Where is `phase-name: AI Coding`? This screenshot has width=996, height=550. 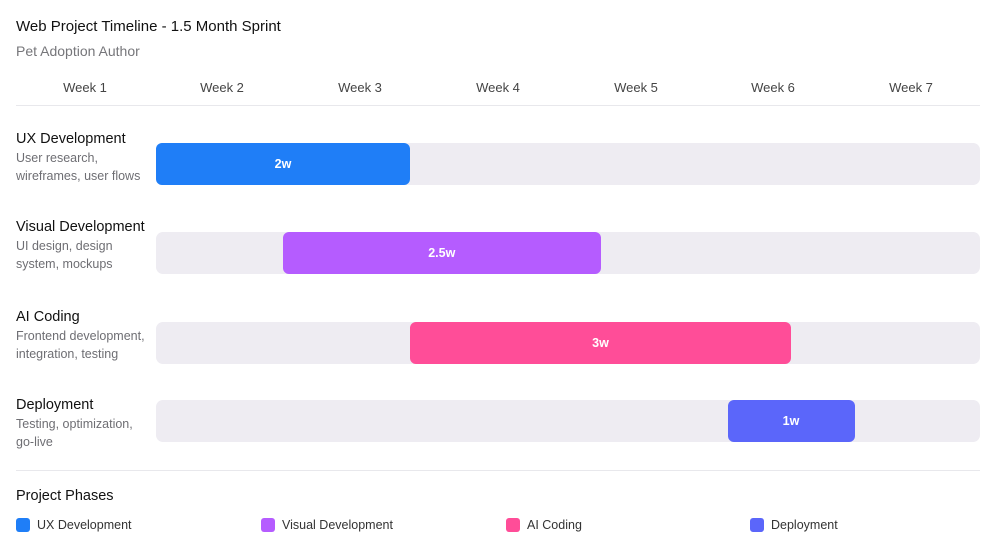 phase-name: AI Coding is located at coordinates (48, 317).